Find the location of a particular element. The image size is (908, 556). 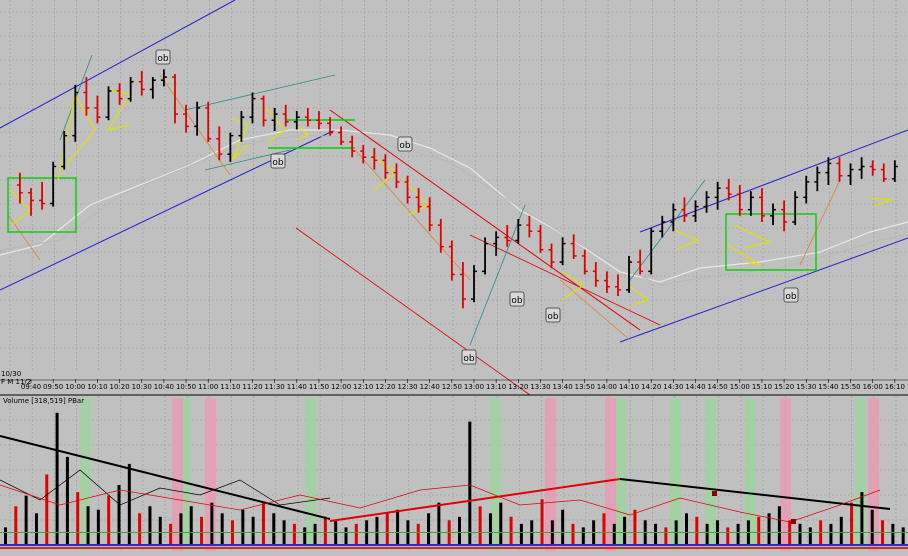

time-tick-label: 10:00 is located at coordinates (75, 387).